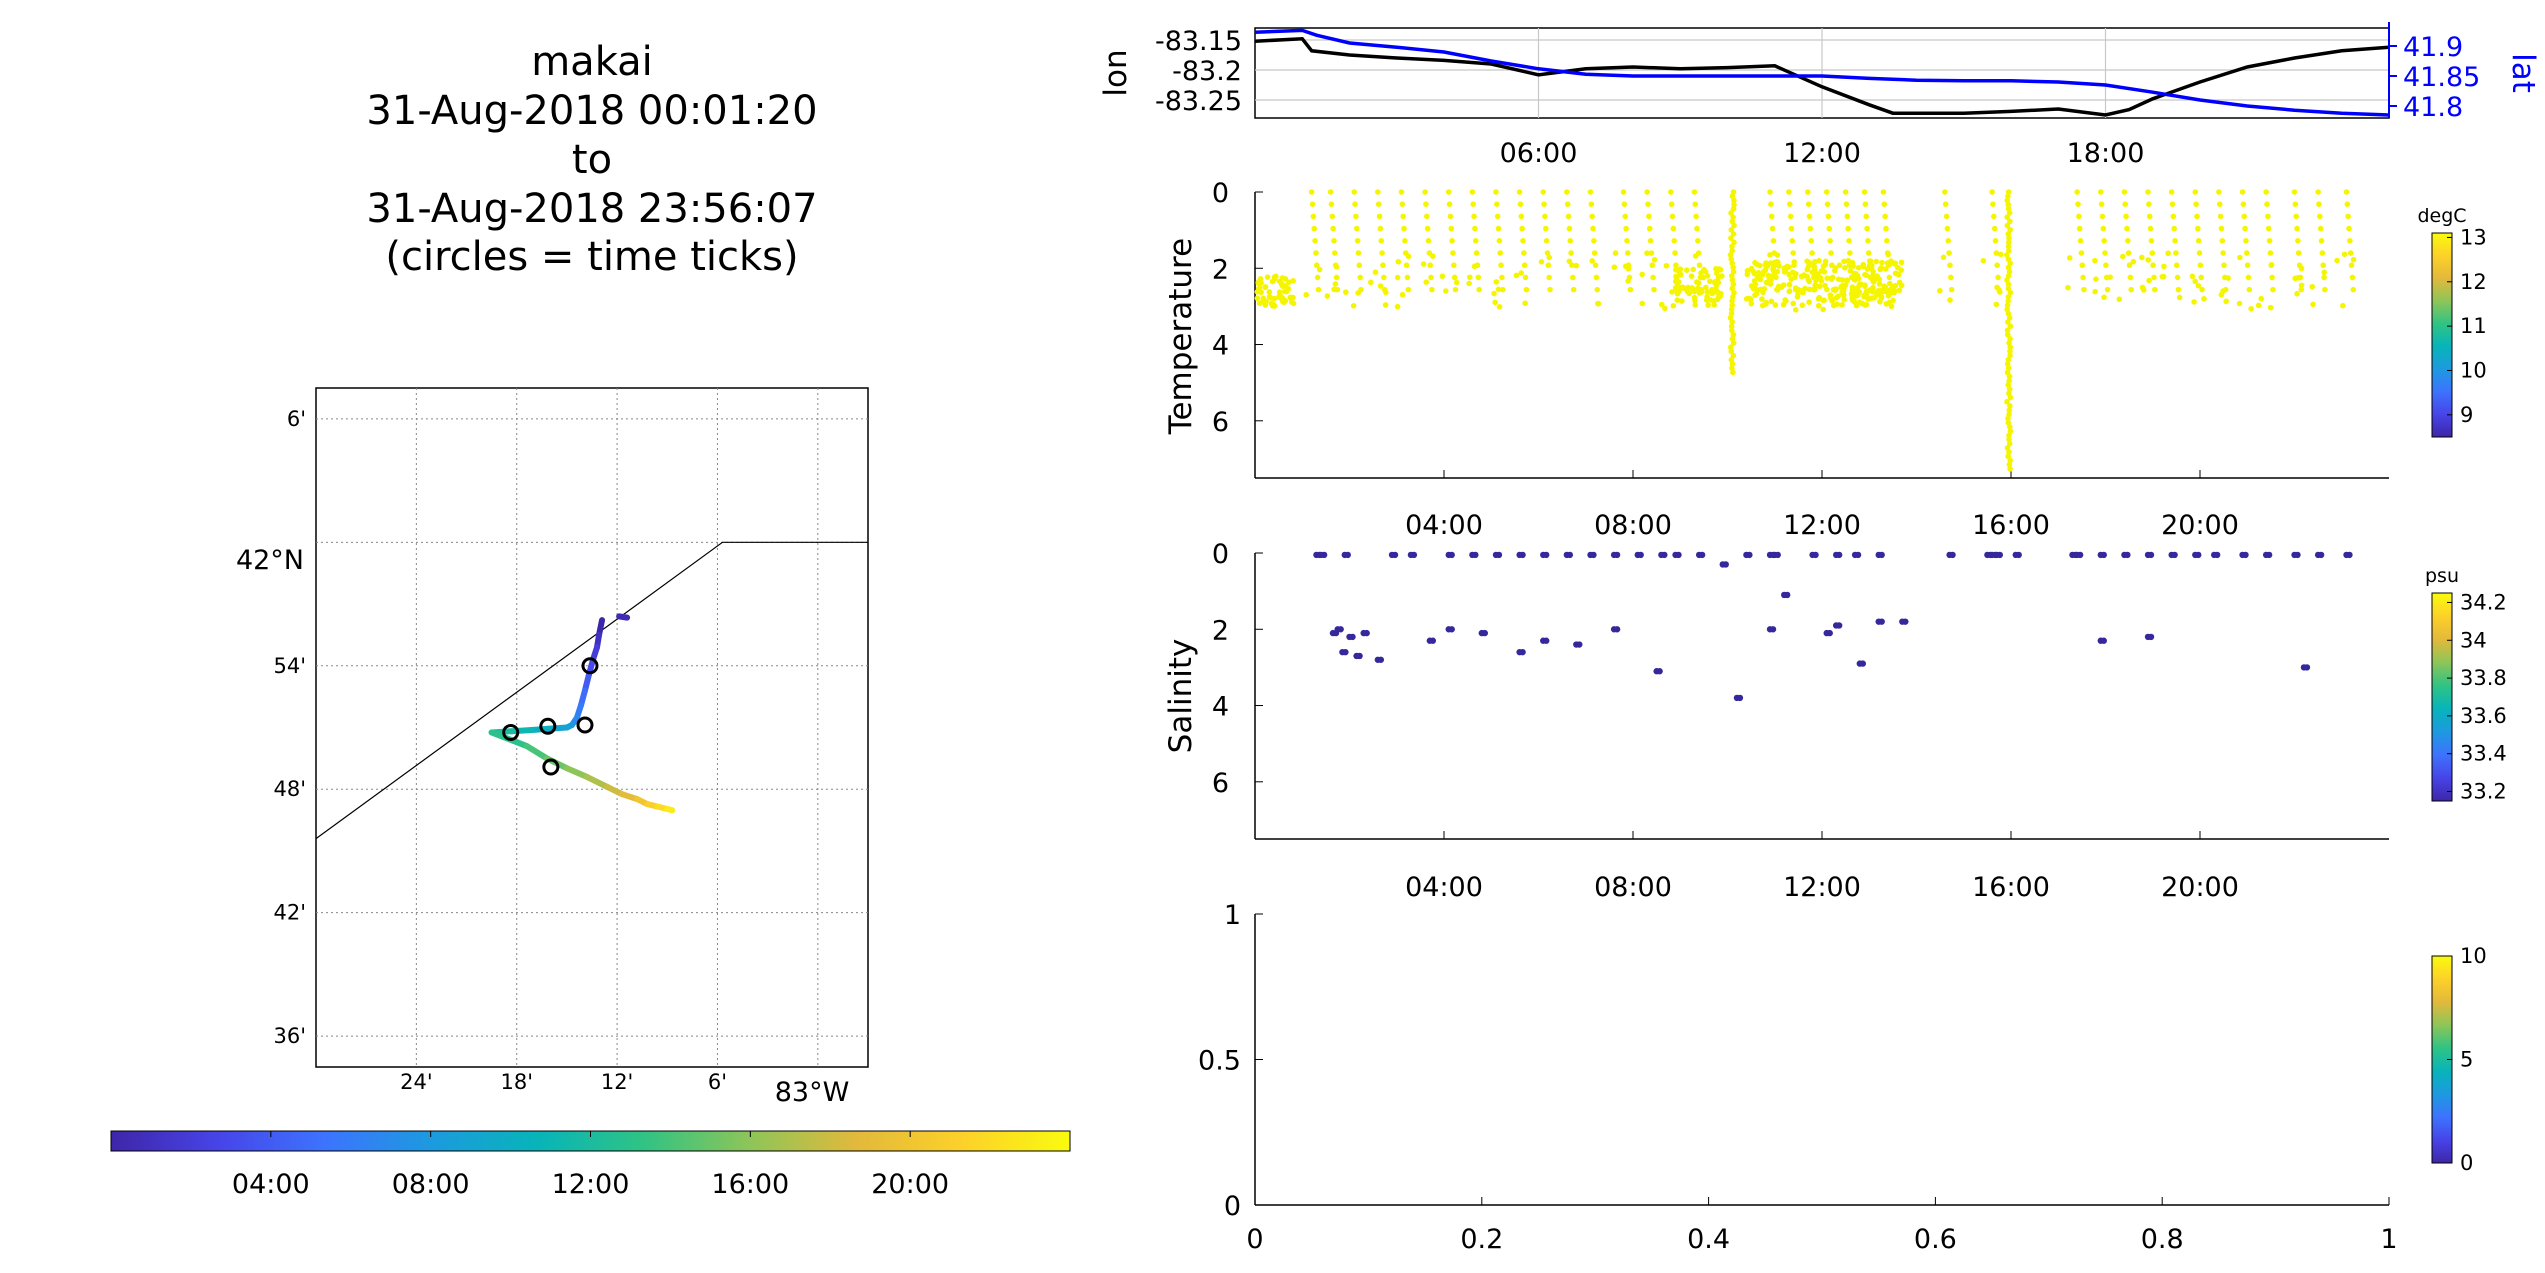 The height and width of the screenshot is (1273, 2545). I want to click on x-tick-label: 16:00, so click(2011, 525).